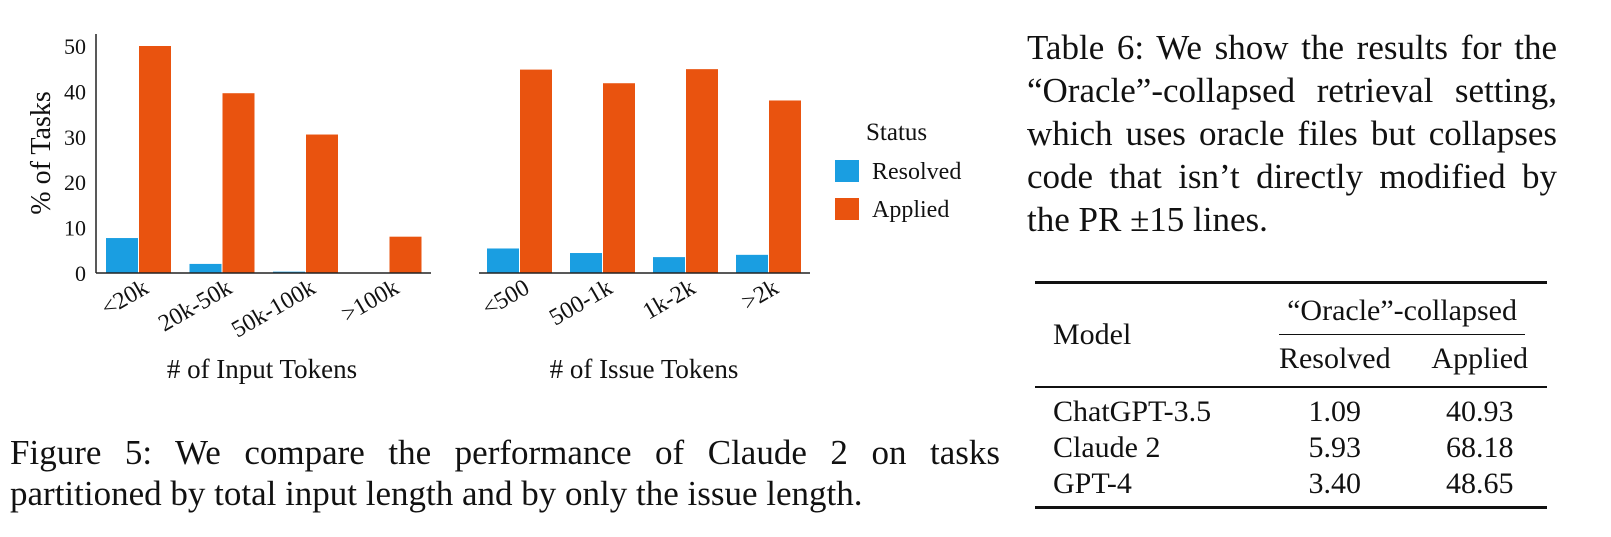 This screenshot has height=537, width=1611. What do you see at coordinates (1334, 358) in the screenshot?
I see `column-header-resolved: Resolved` at bounding box center [1334, 358].